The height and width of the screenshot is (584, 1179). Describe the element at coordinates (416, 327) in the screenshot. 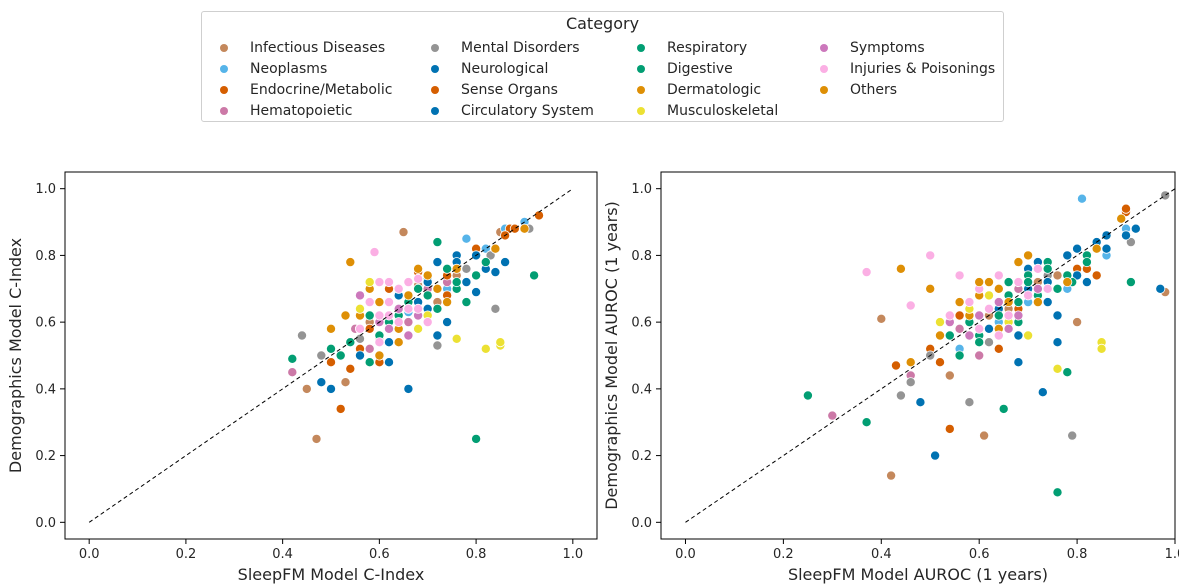

I see `scatter-points` at that location.